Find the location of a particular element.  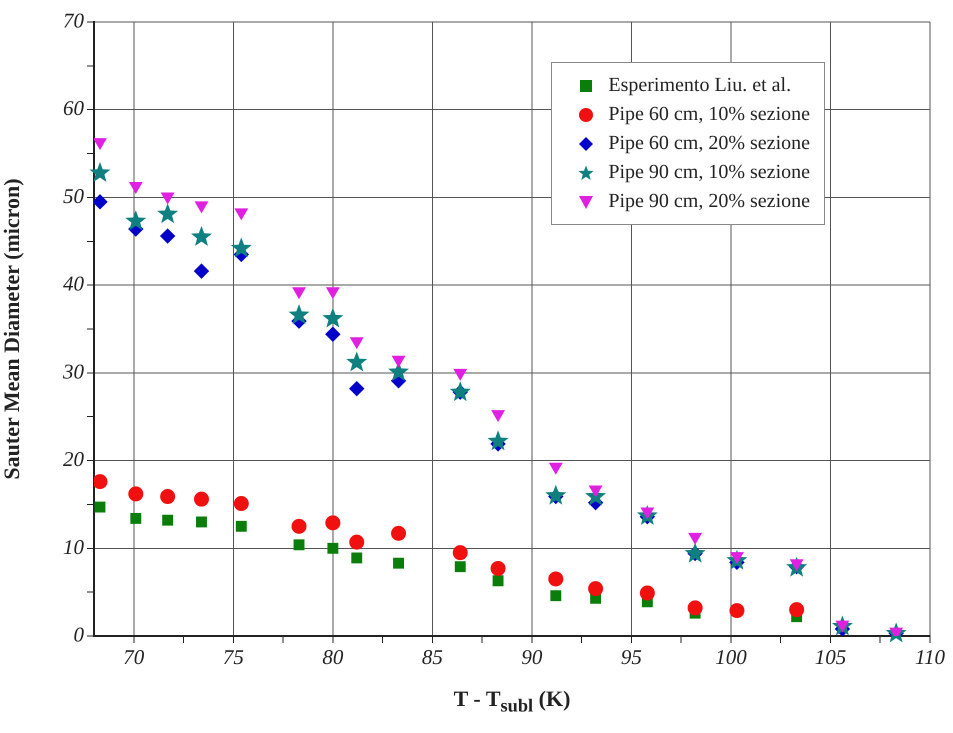

y-tick-label: 40 is located at coordinates (73, 284).